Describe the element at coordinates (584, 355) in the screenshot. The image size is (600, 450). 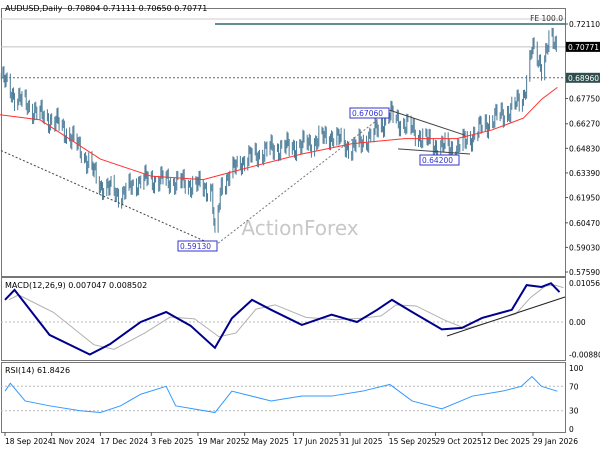
I see `macd-tick-label: -0.008808` at that location.